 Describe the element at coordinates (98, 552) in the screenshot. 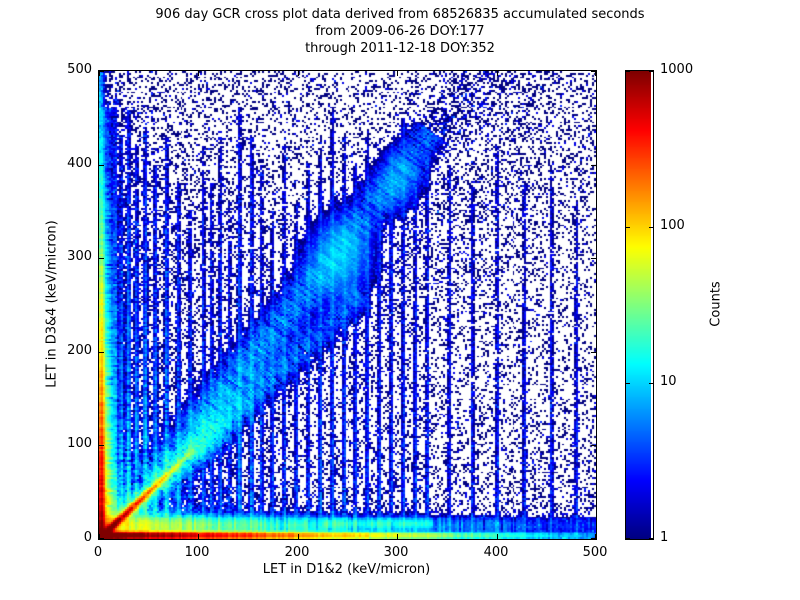

I see `x-tick-label: 0` at that location.